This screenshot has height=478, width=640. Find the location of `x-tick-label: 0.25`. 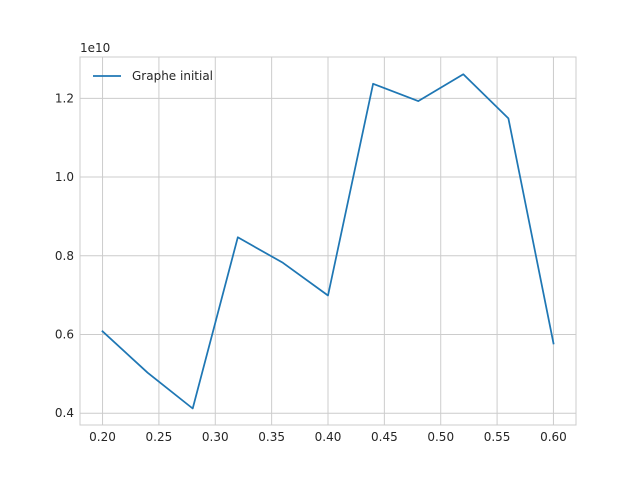

x-tick-label: 0.25 is located at coordinates (159, 437).